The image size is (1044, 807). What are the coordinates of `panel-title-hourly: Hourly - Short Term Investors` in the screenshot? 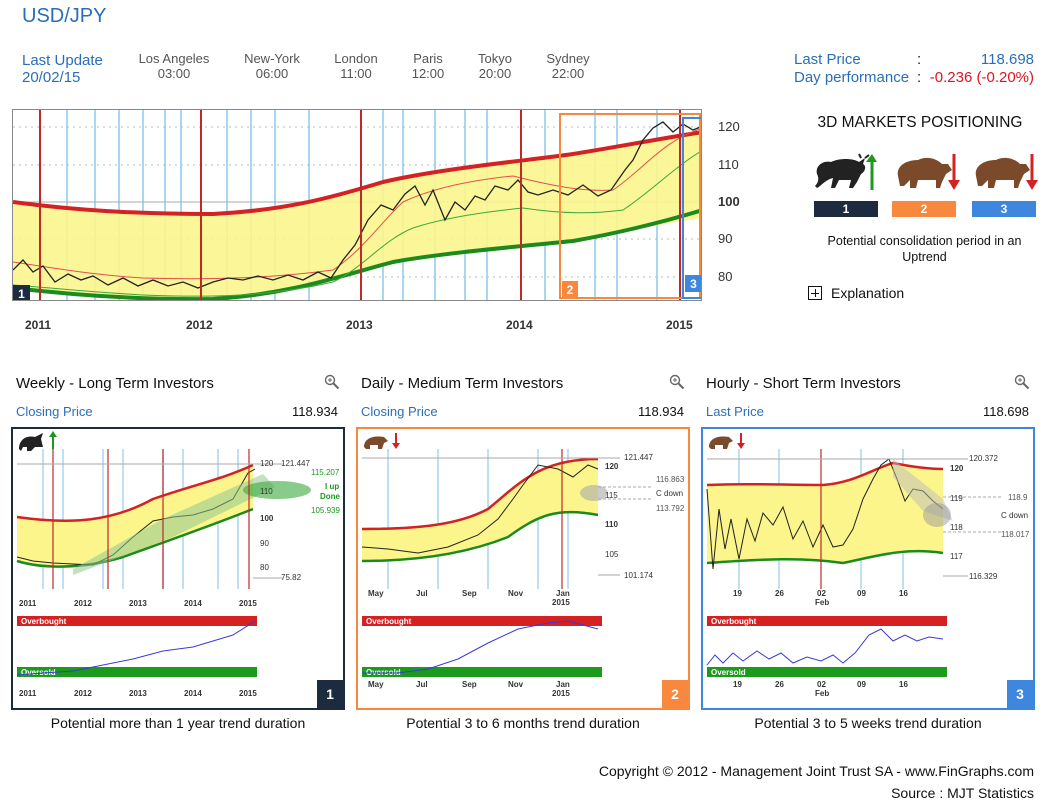 It's located at (803, 383).